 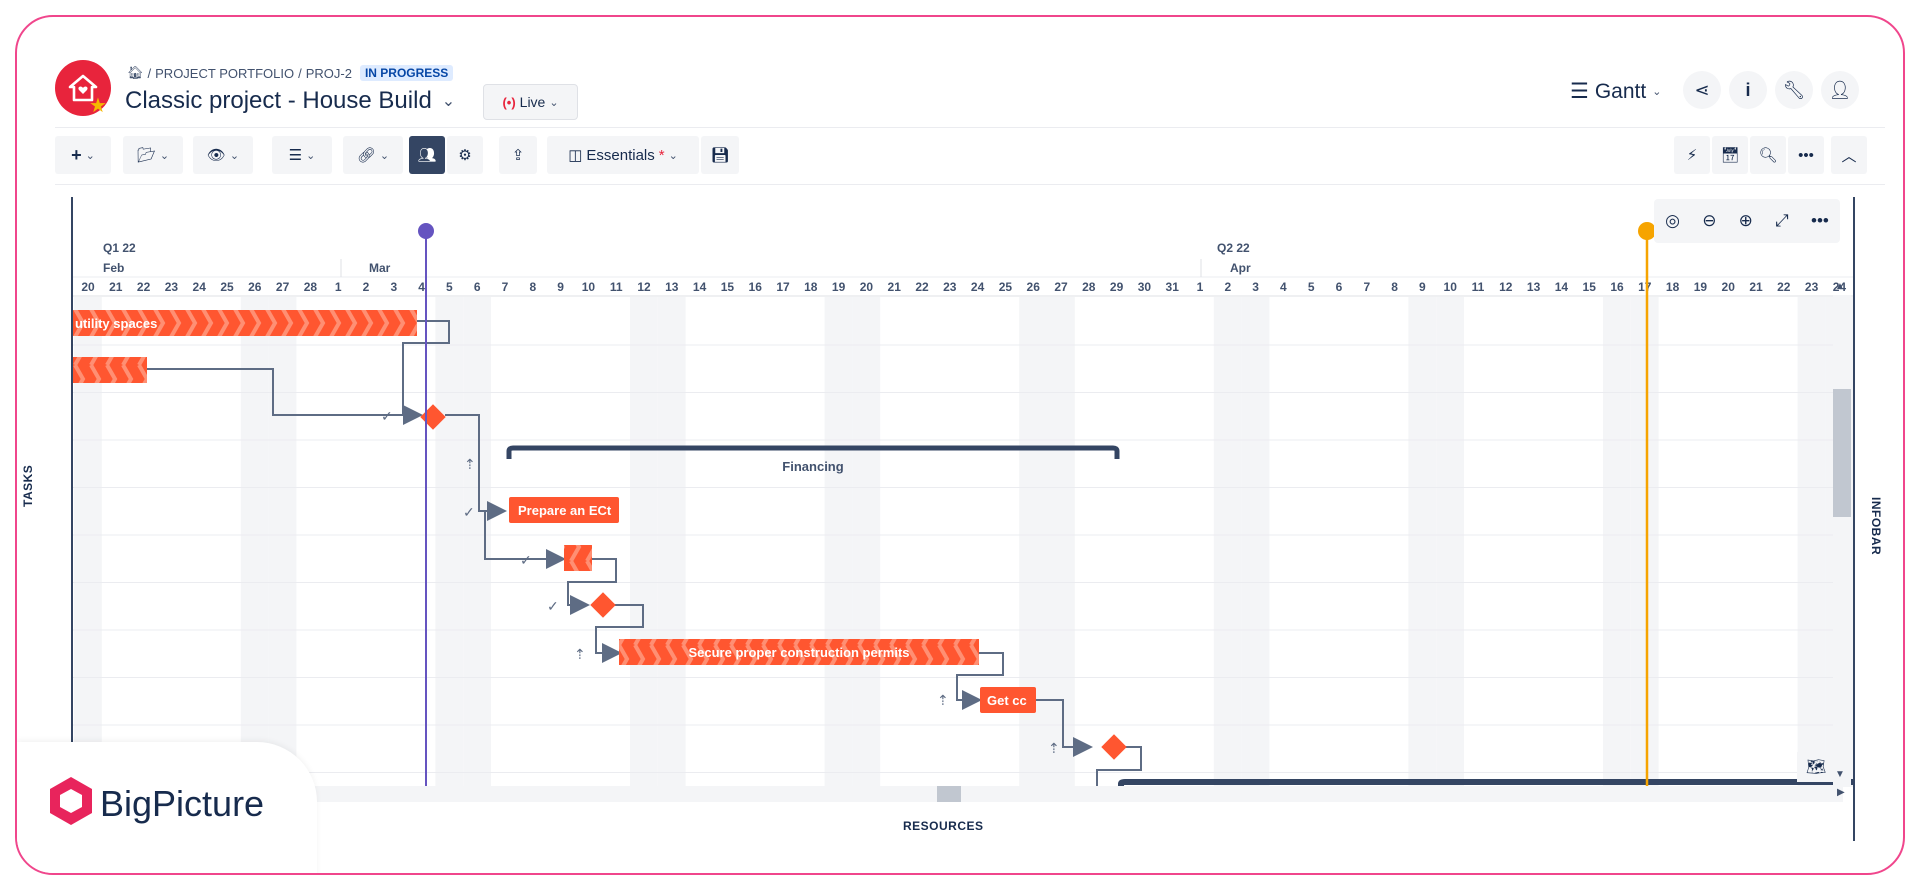 What do you see at coordinates (1816, 767) in the screenshot?
I see `map-button: 🗺︎` at bounding box center [1816, 767].